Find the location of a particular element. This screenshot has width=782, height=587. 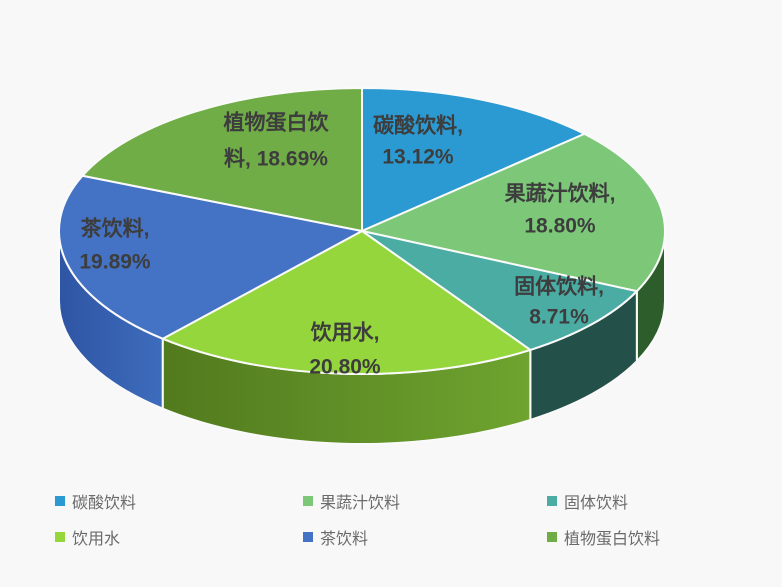

slice-label-2-line2: 8.71% is located at coordinates (559, 317).